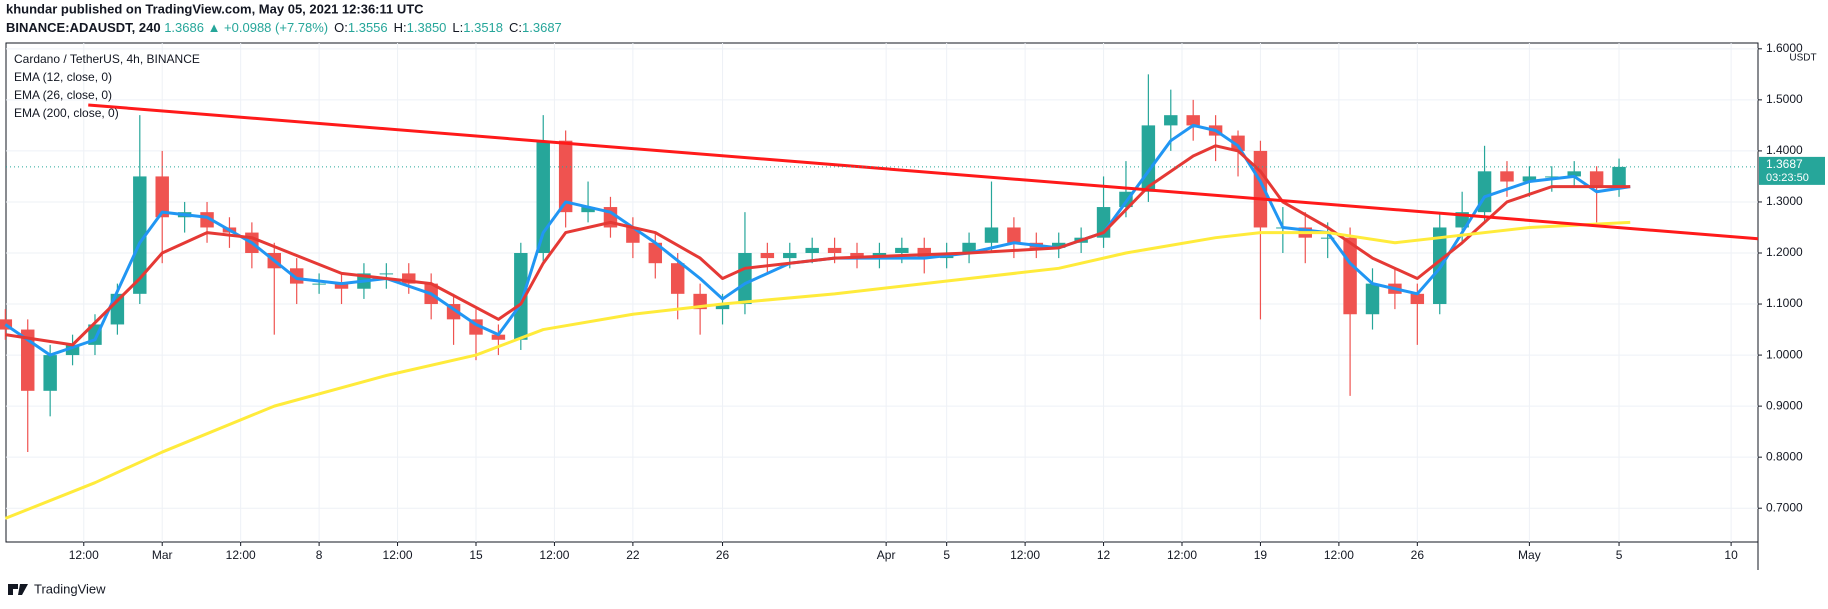 Image resolution: width=1828 pixels, height=609 pixels. I want to click on x-tick-label: Apr, so click(886, 555).